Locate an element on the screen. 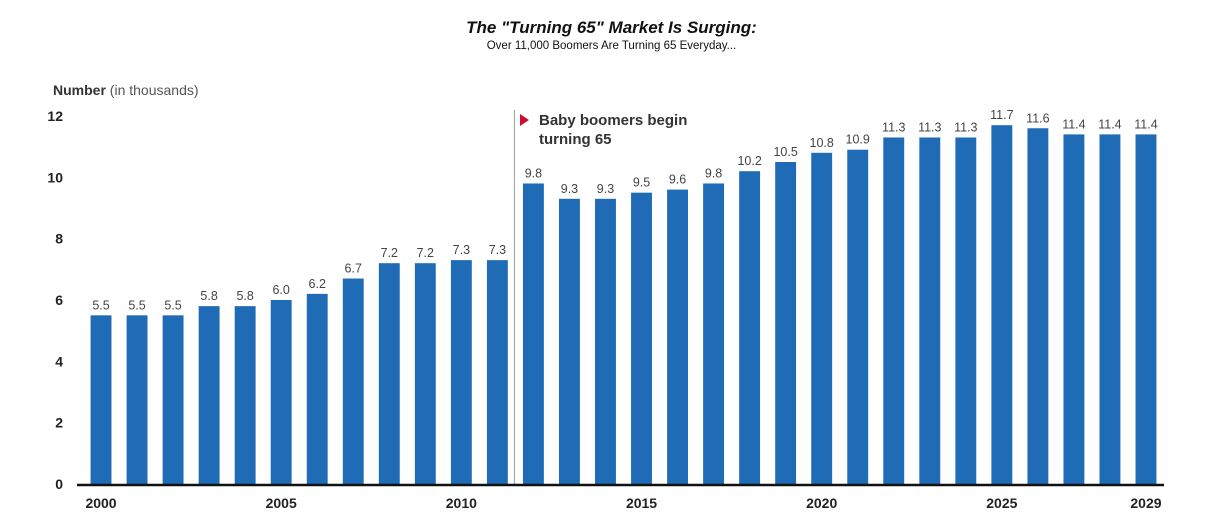 The width and height of the screenshot is (1223, 515). bar-2008 is located at coordinates (389, 373).